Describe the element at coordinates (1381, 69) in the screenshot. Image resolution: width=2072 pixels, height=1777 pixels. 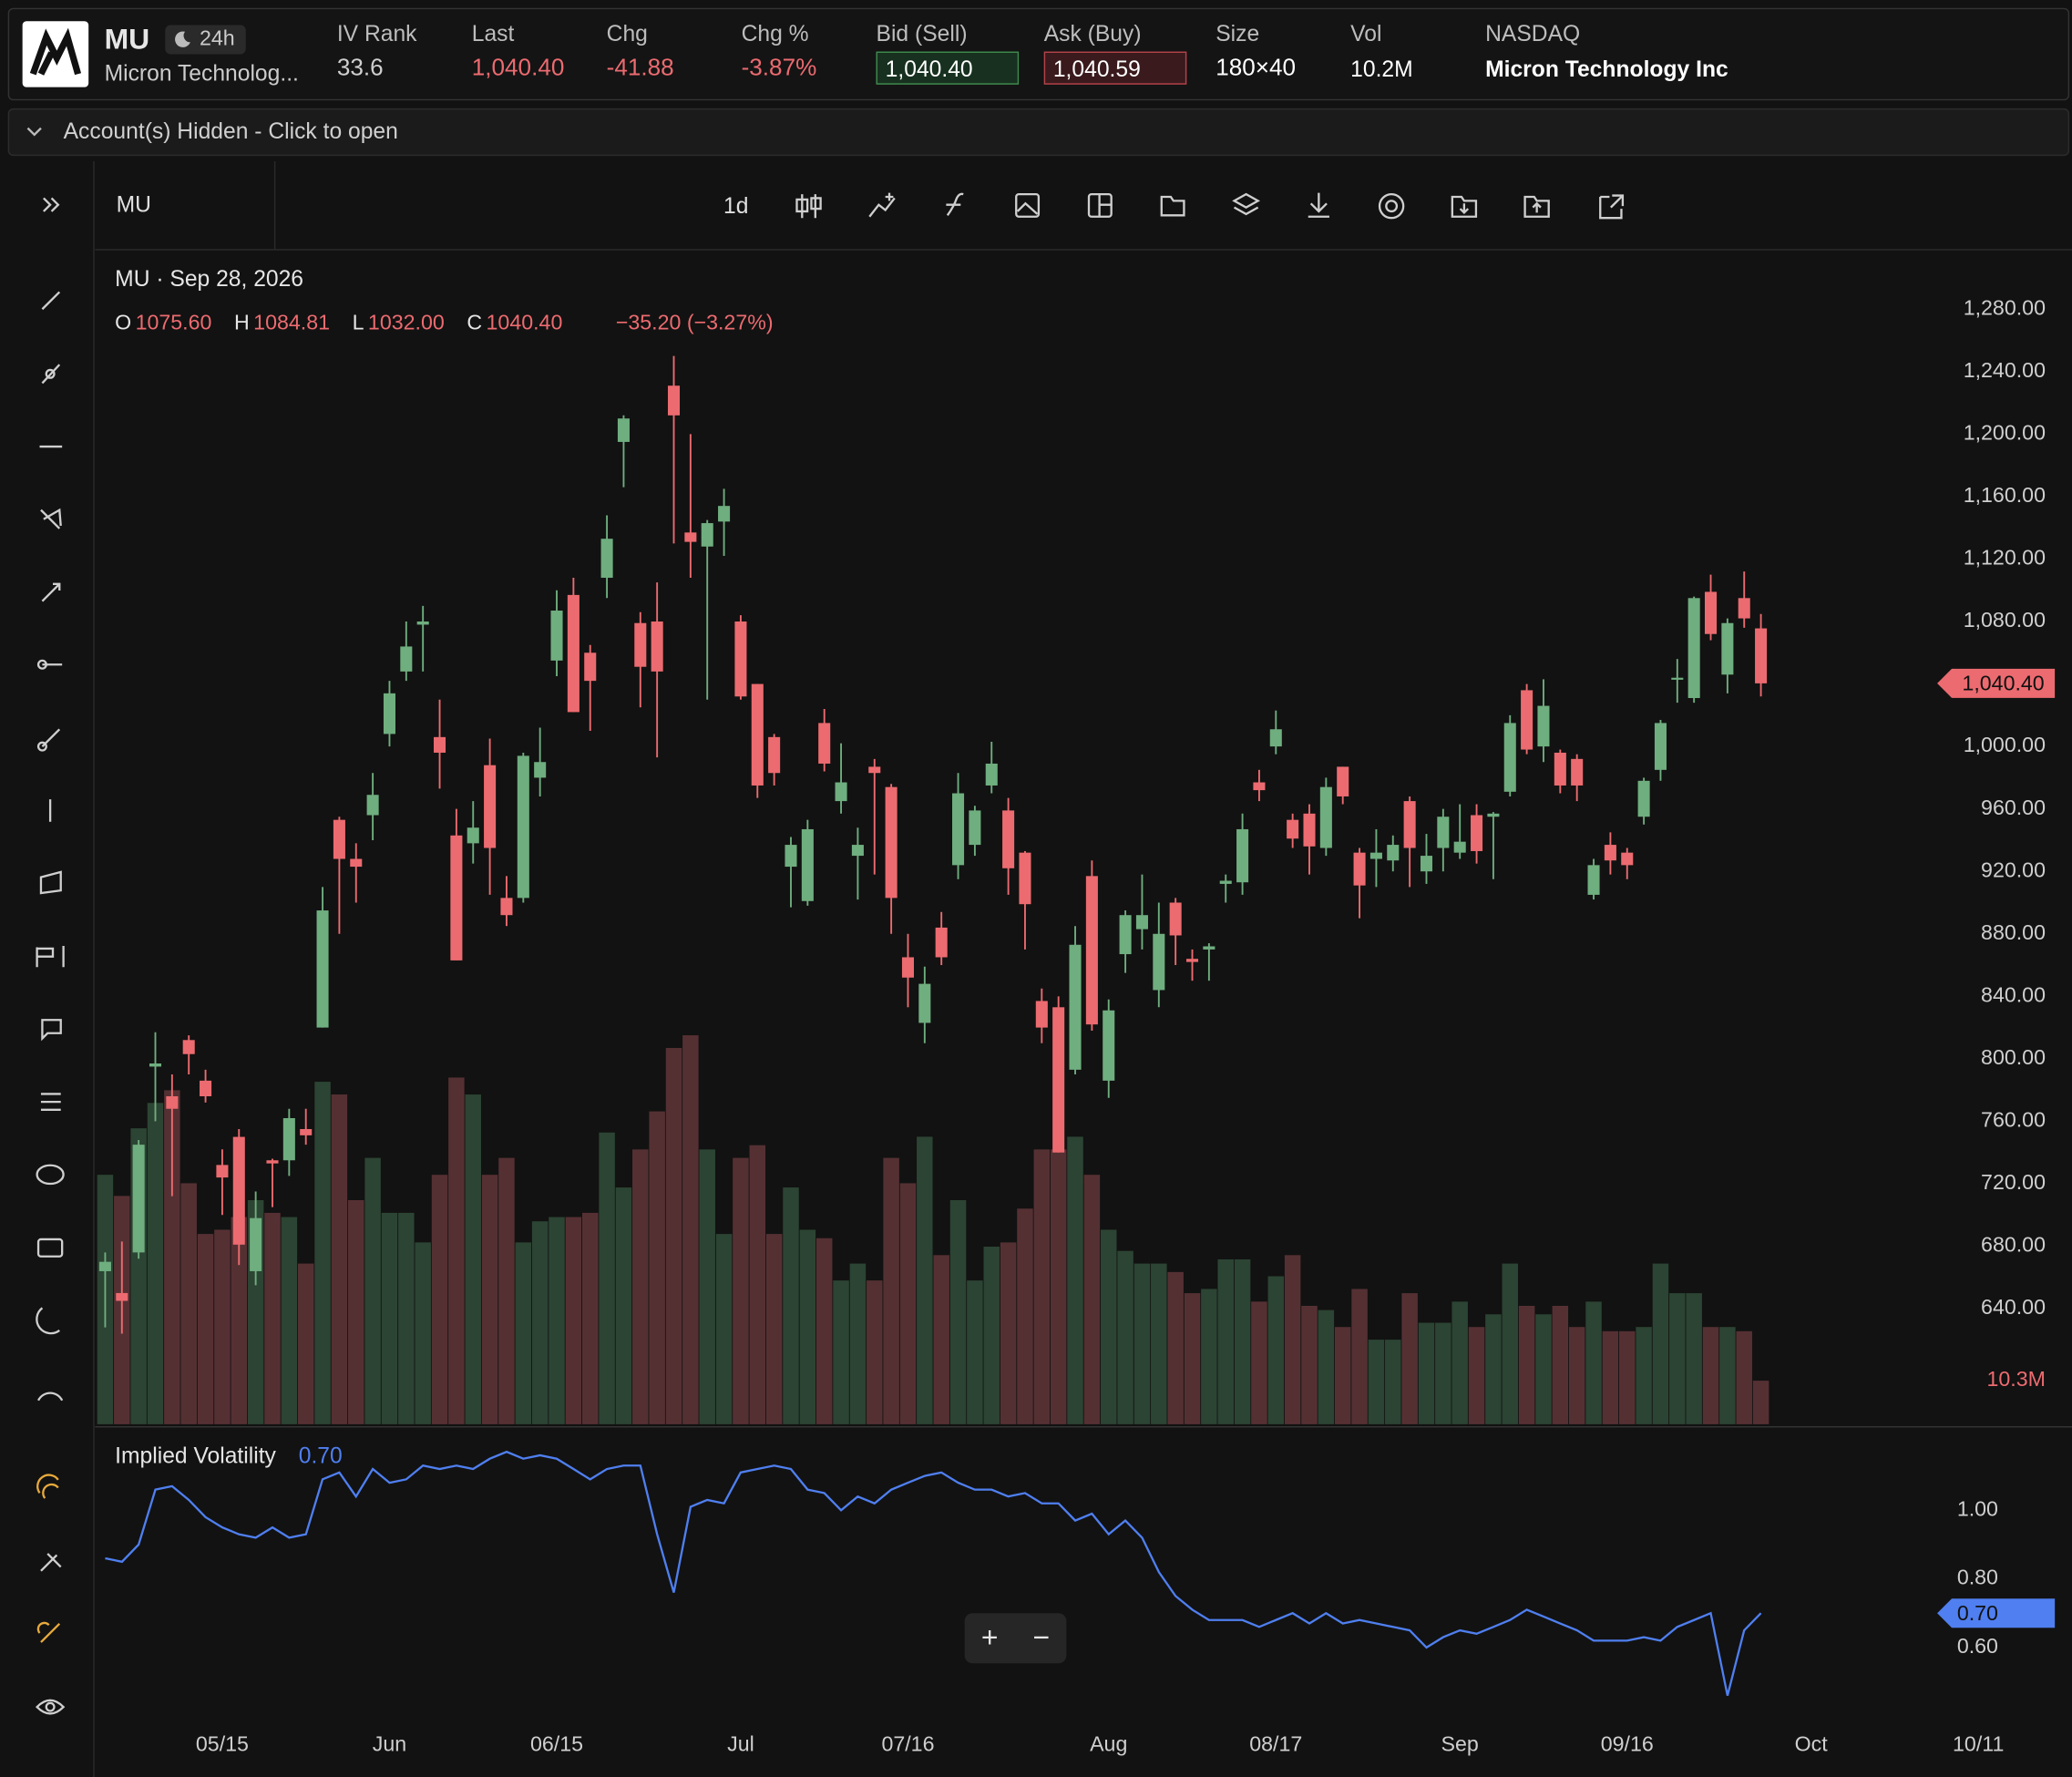
I see `field-value: 10.2M` at that location.